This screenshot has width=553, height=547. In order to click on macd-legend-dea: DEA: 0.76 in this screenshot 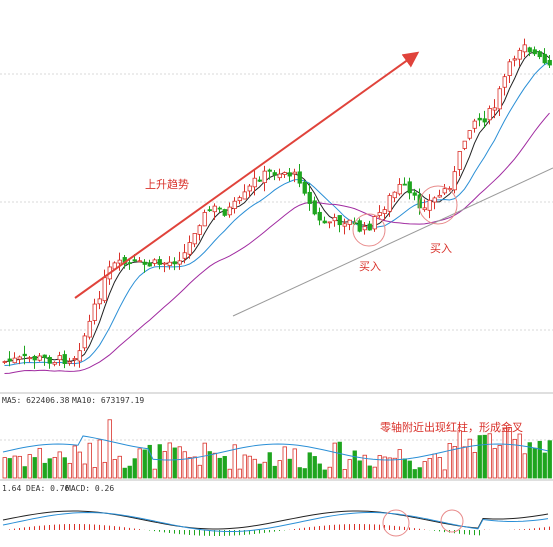, I will do `click(48, 488)`.